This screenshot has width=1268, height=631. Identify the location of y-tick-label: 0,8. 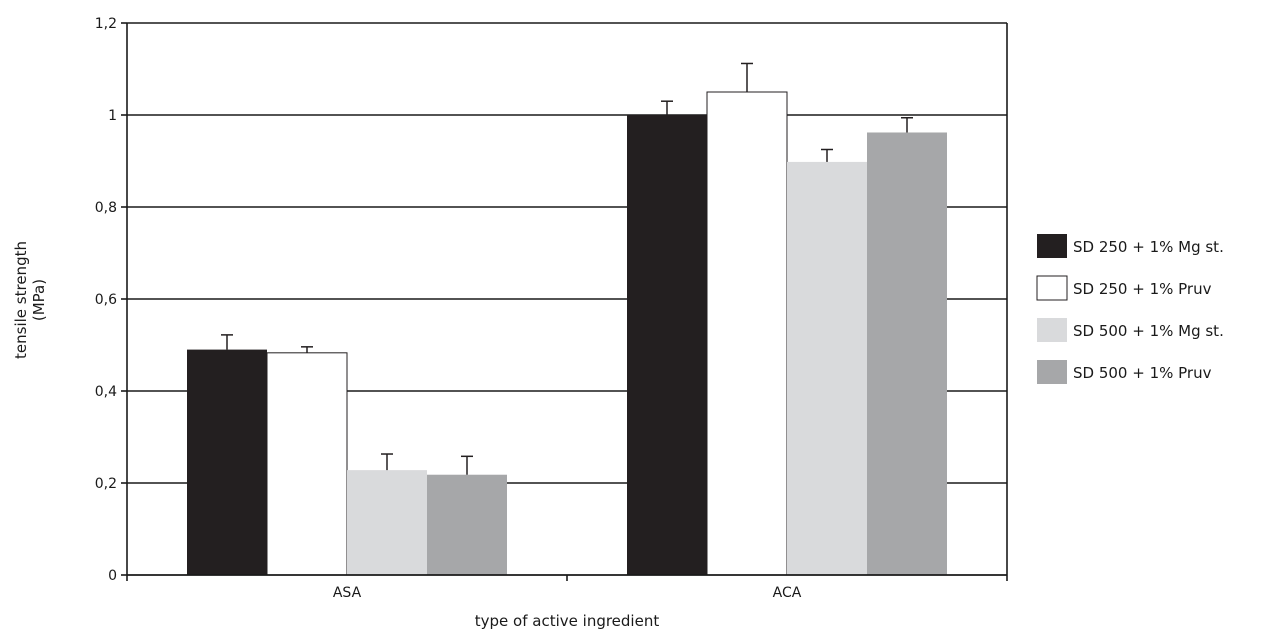
(106, 208).